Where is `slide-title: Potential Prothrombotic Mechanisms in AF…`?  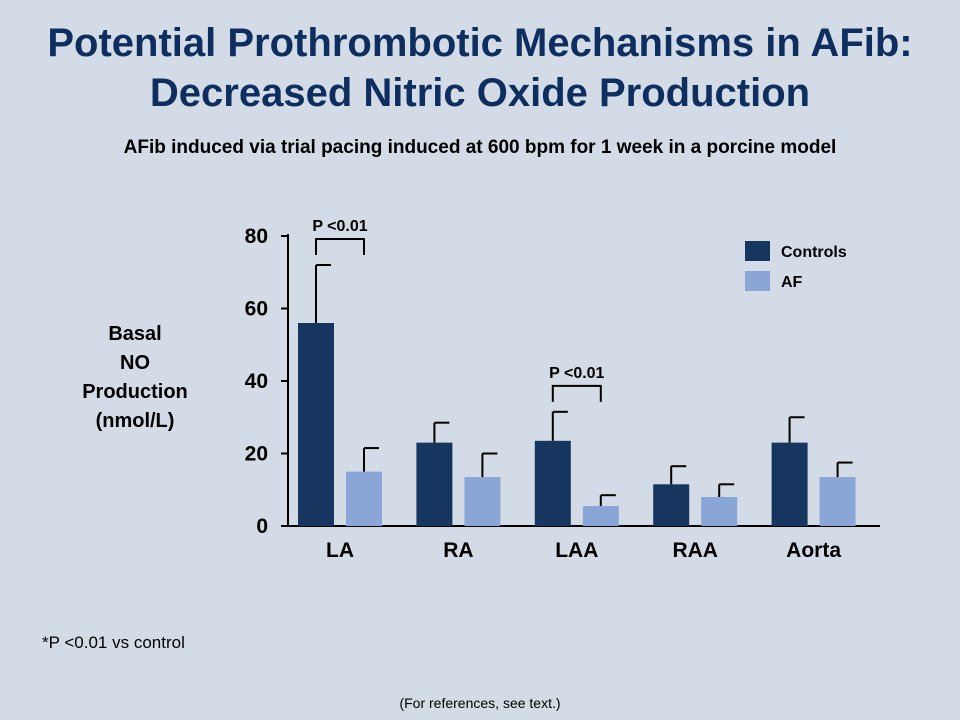
slide-title: Potential Prothrombotic Mechanisms in AF… is located at coordinates (480, 68).